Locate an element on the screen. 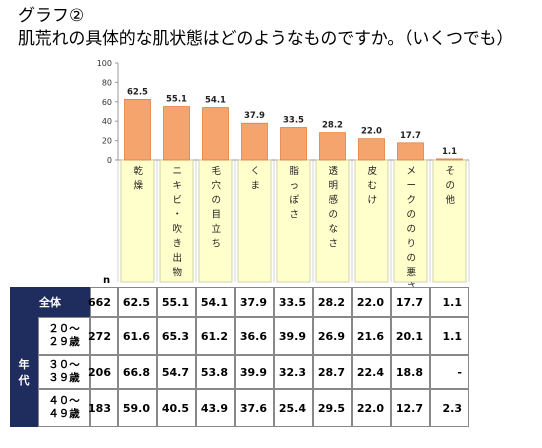 The image size is (542, 448). category-label: 透明感のなさ is located at coordinates (334, 208).